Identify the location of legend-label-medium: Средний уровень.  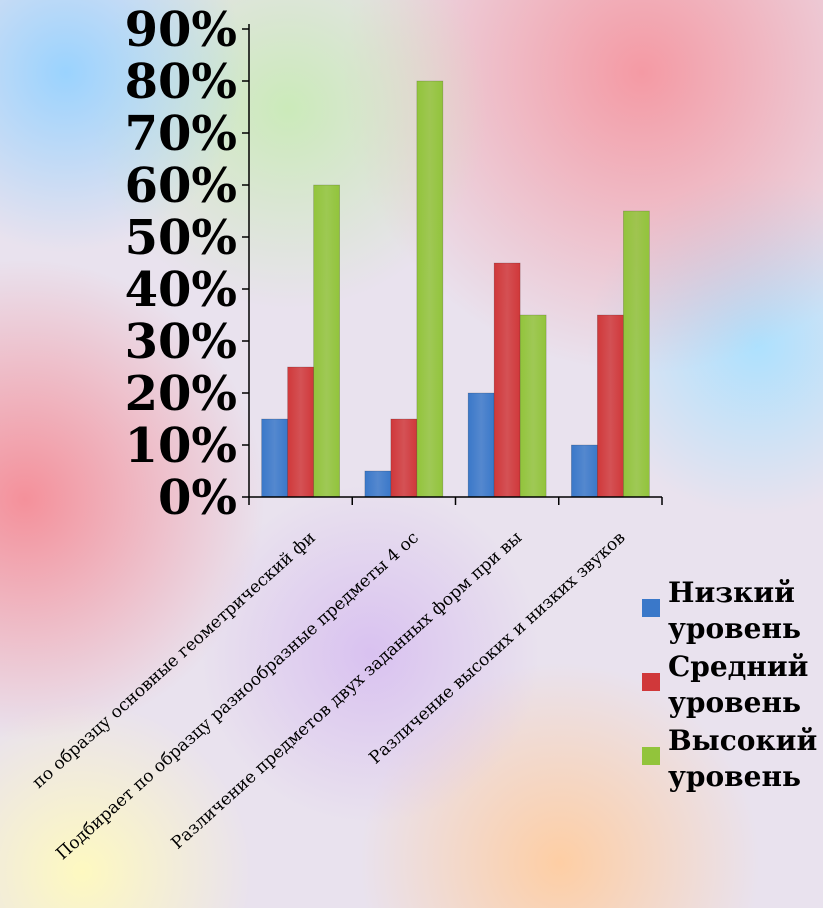
(738, 684).